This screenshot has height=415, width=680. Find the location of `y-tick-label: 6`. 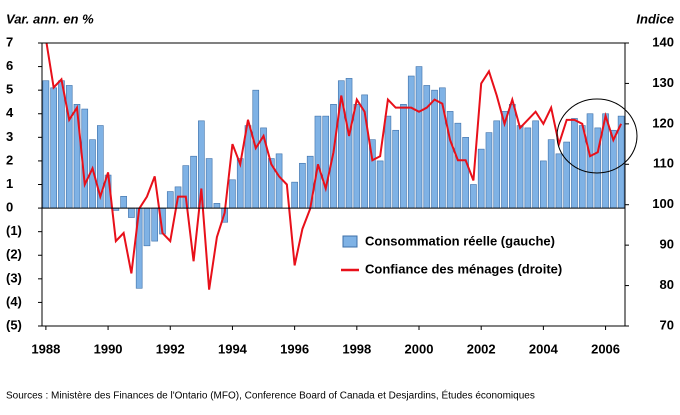

y-tick-label: 6 is located at coordinates (9, 65).